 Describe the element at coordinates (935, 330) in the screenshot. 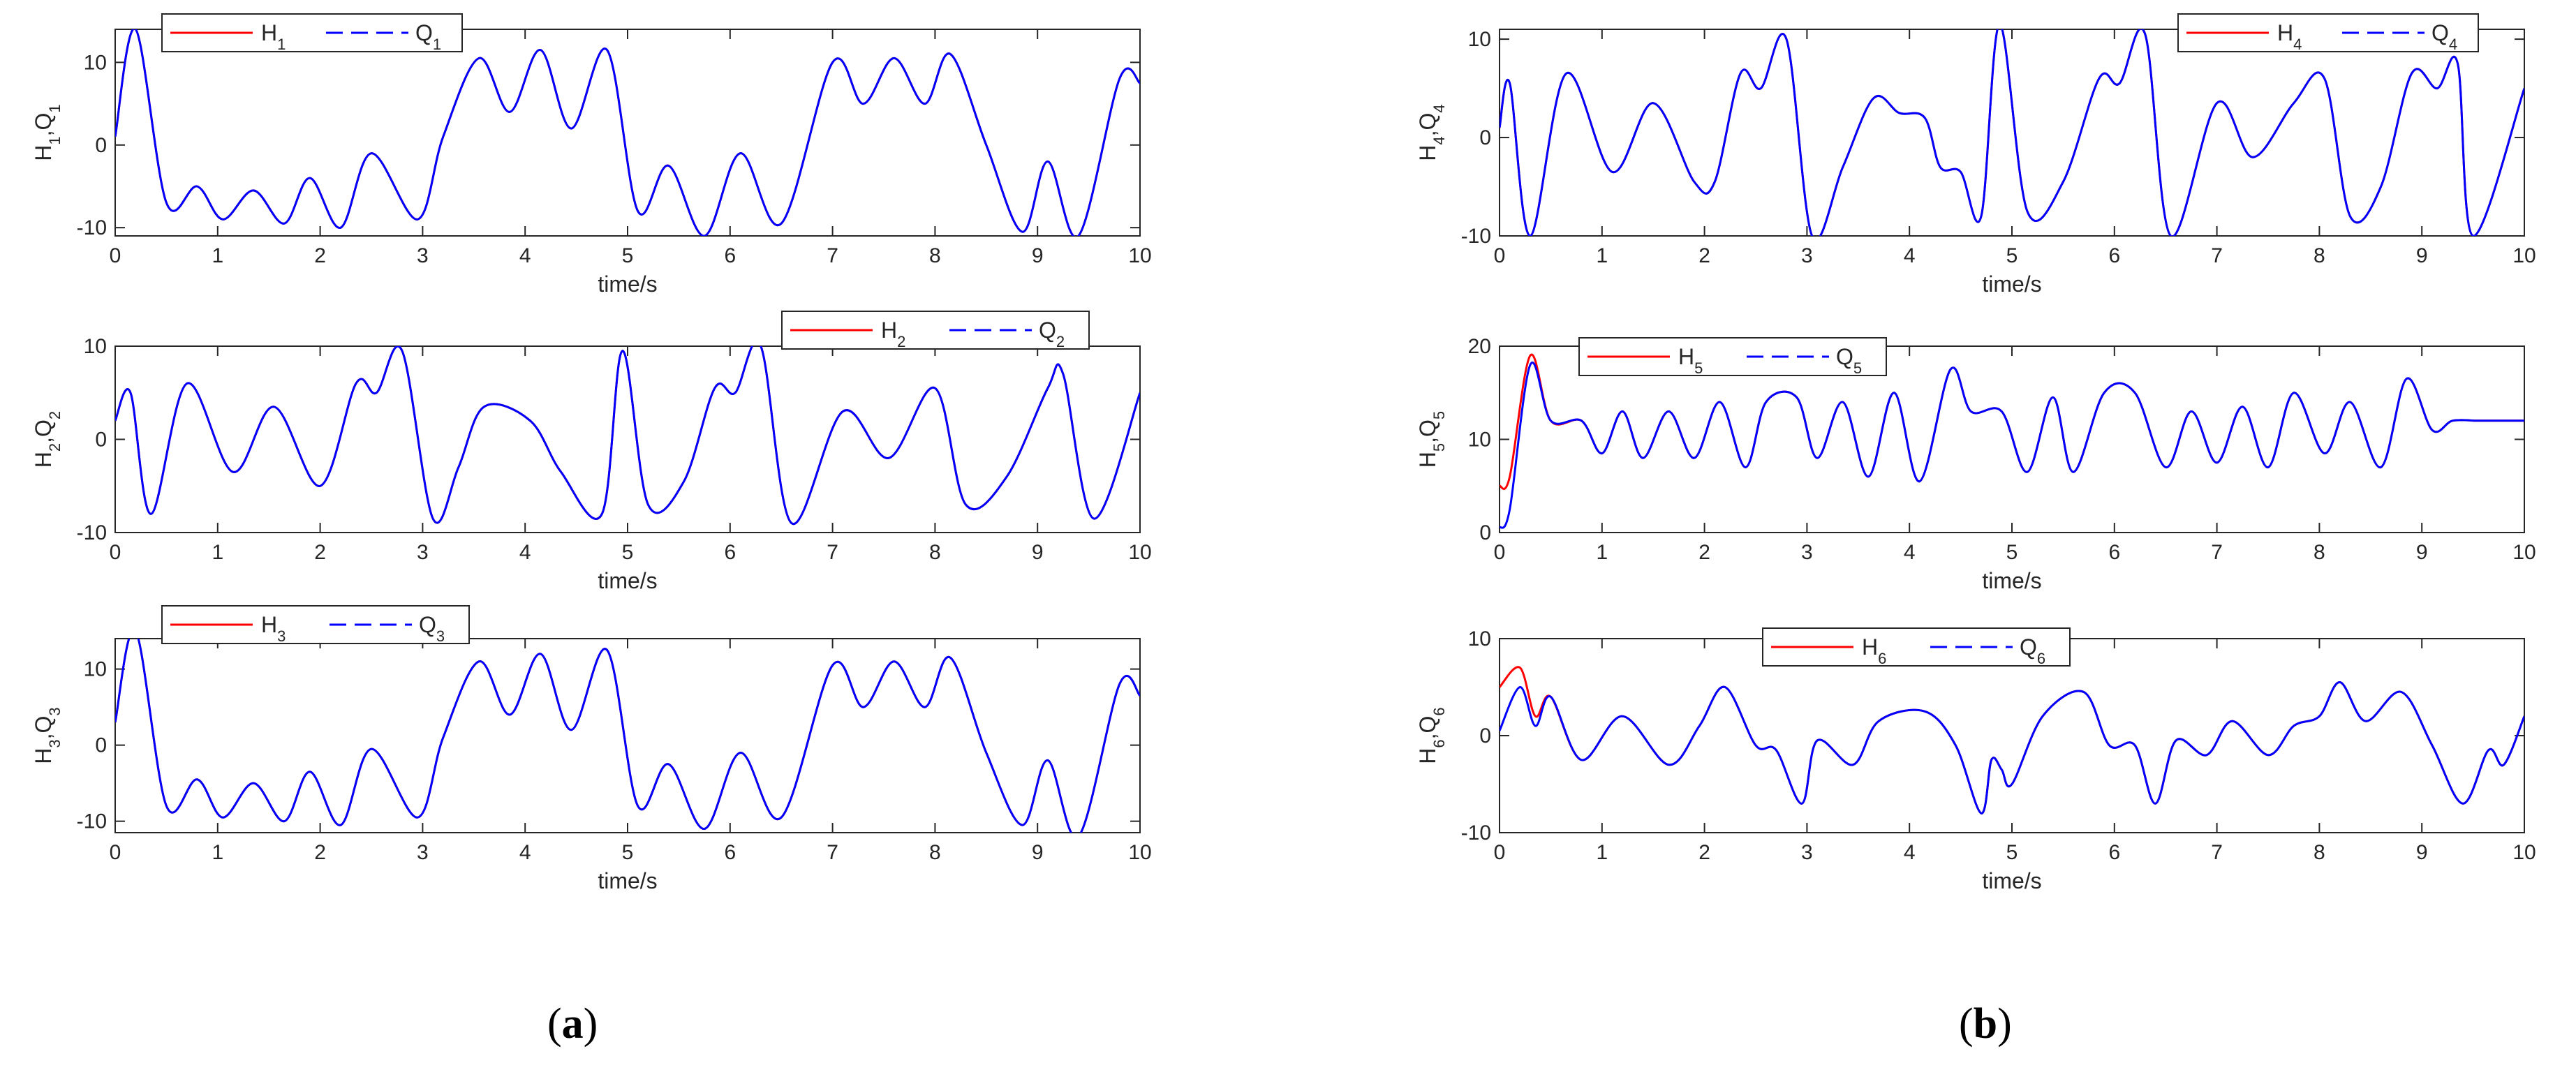

I see `legend: H2 Q2` at that location.